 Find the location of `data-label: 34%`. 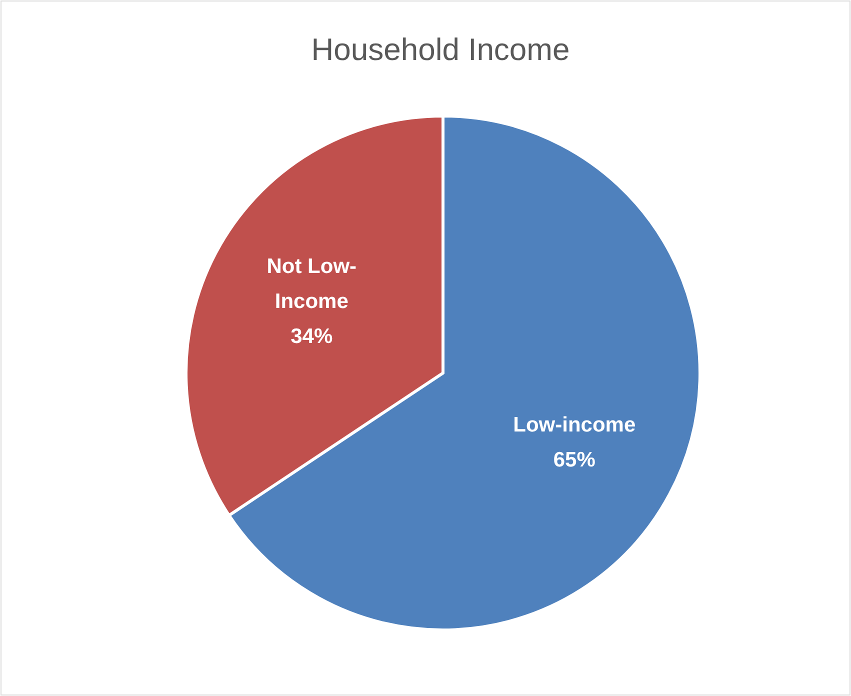

data-label: 34% is located at coordinates (311, 336).